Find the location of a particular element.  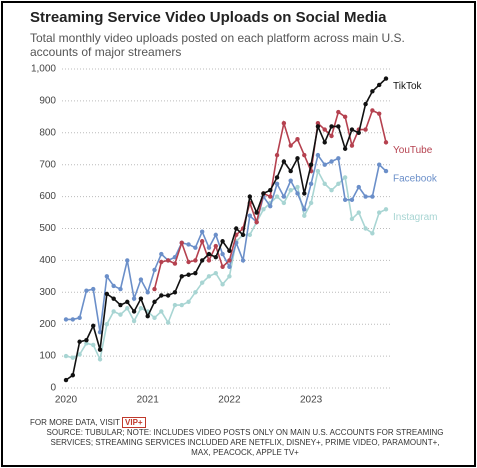

y-tick-label: 800 is located at coordinates (47, 132).